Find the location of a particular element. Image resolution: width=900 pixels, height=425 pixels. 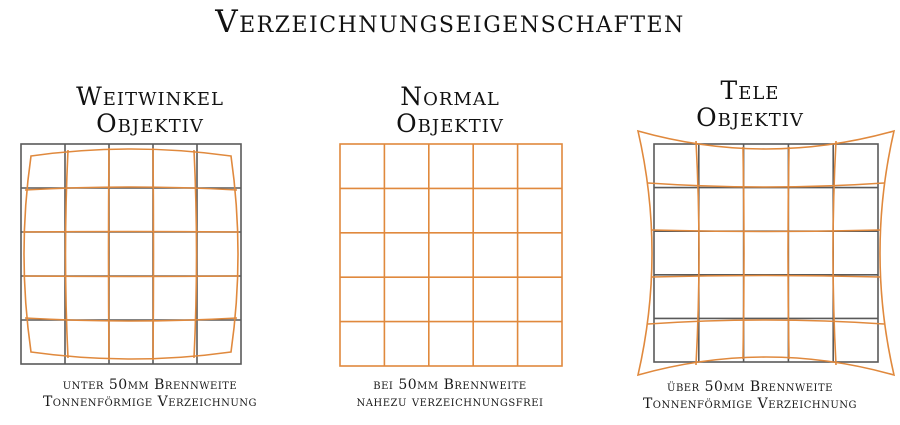

panel-caption-line1: über 50mm Brennweite is located at coordinates (750, 387).